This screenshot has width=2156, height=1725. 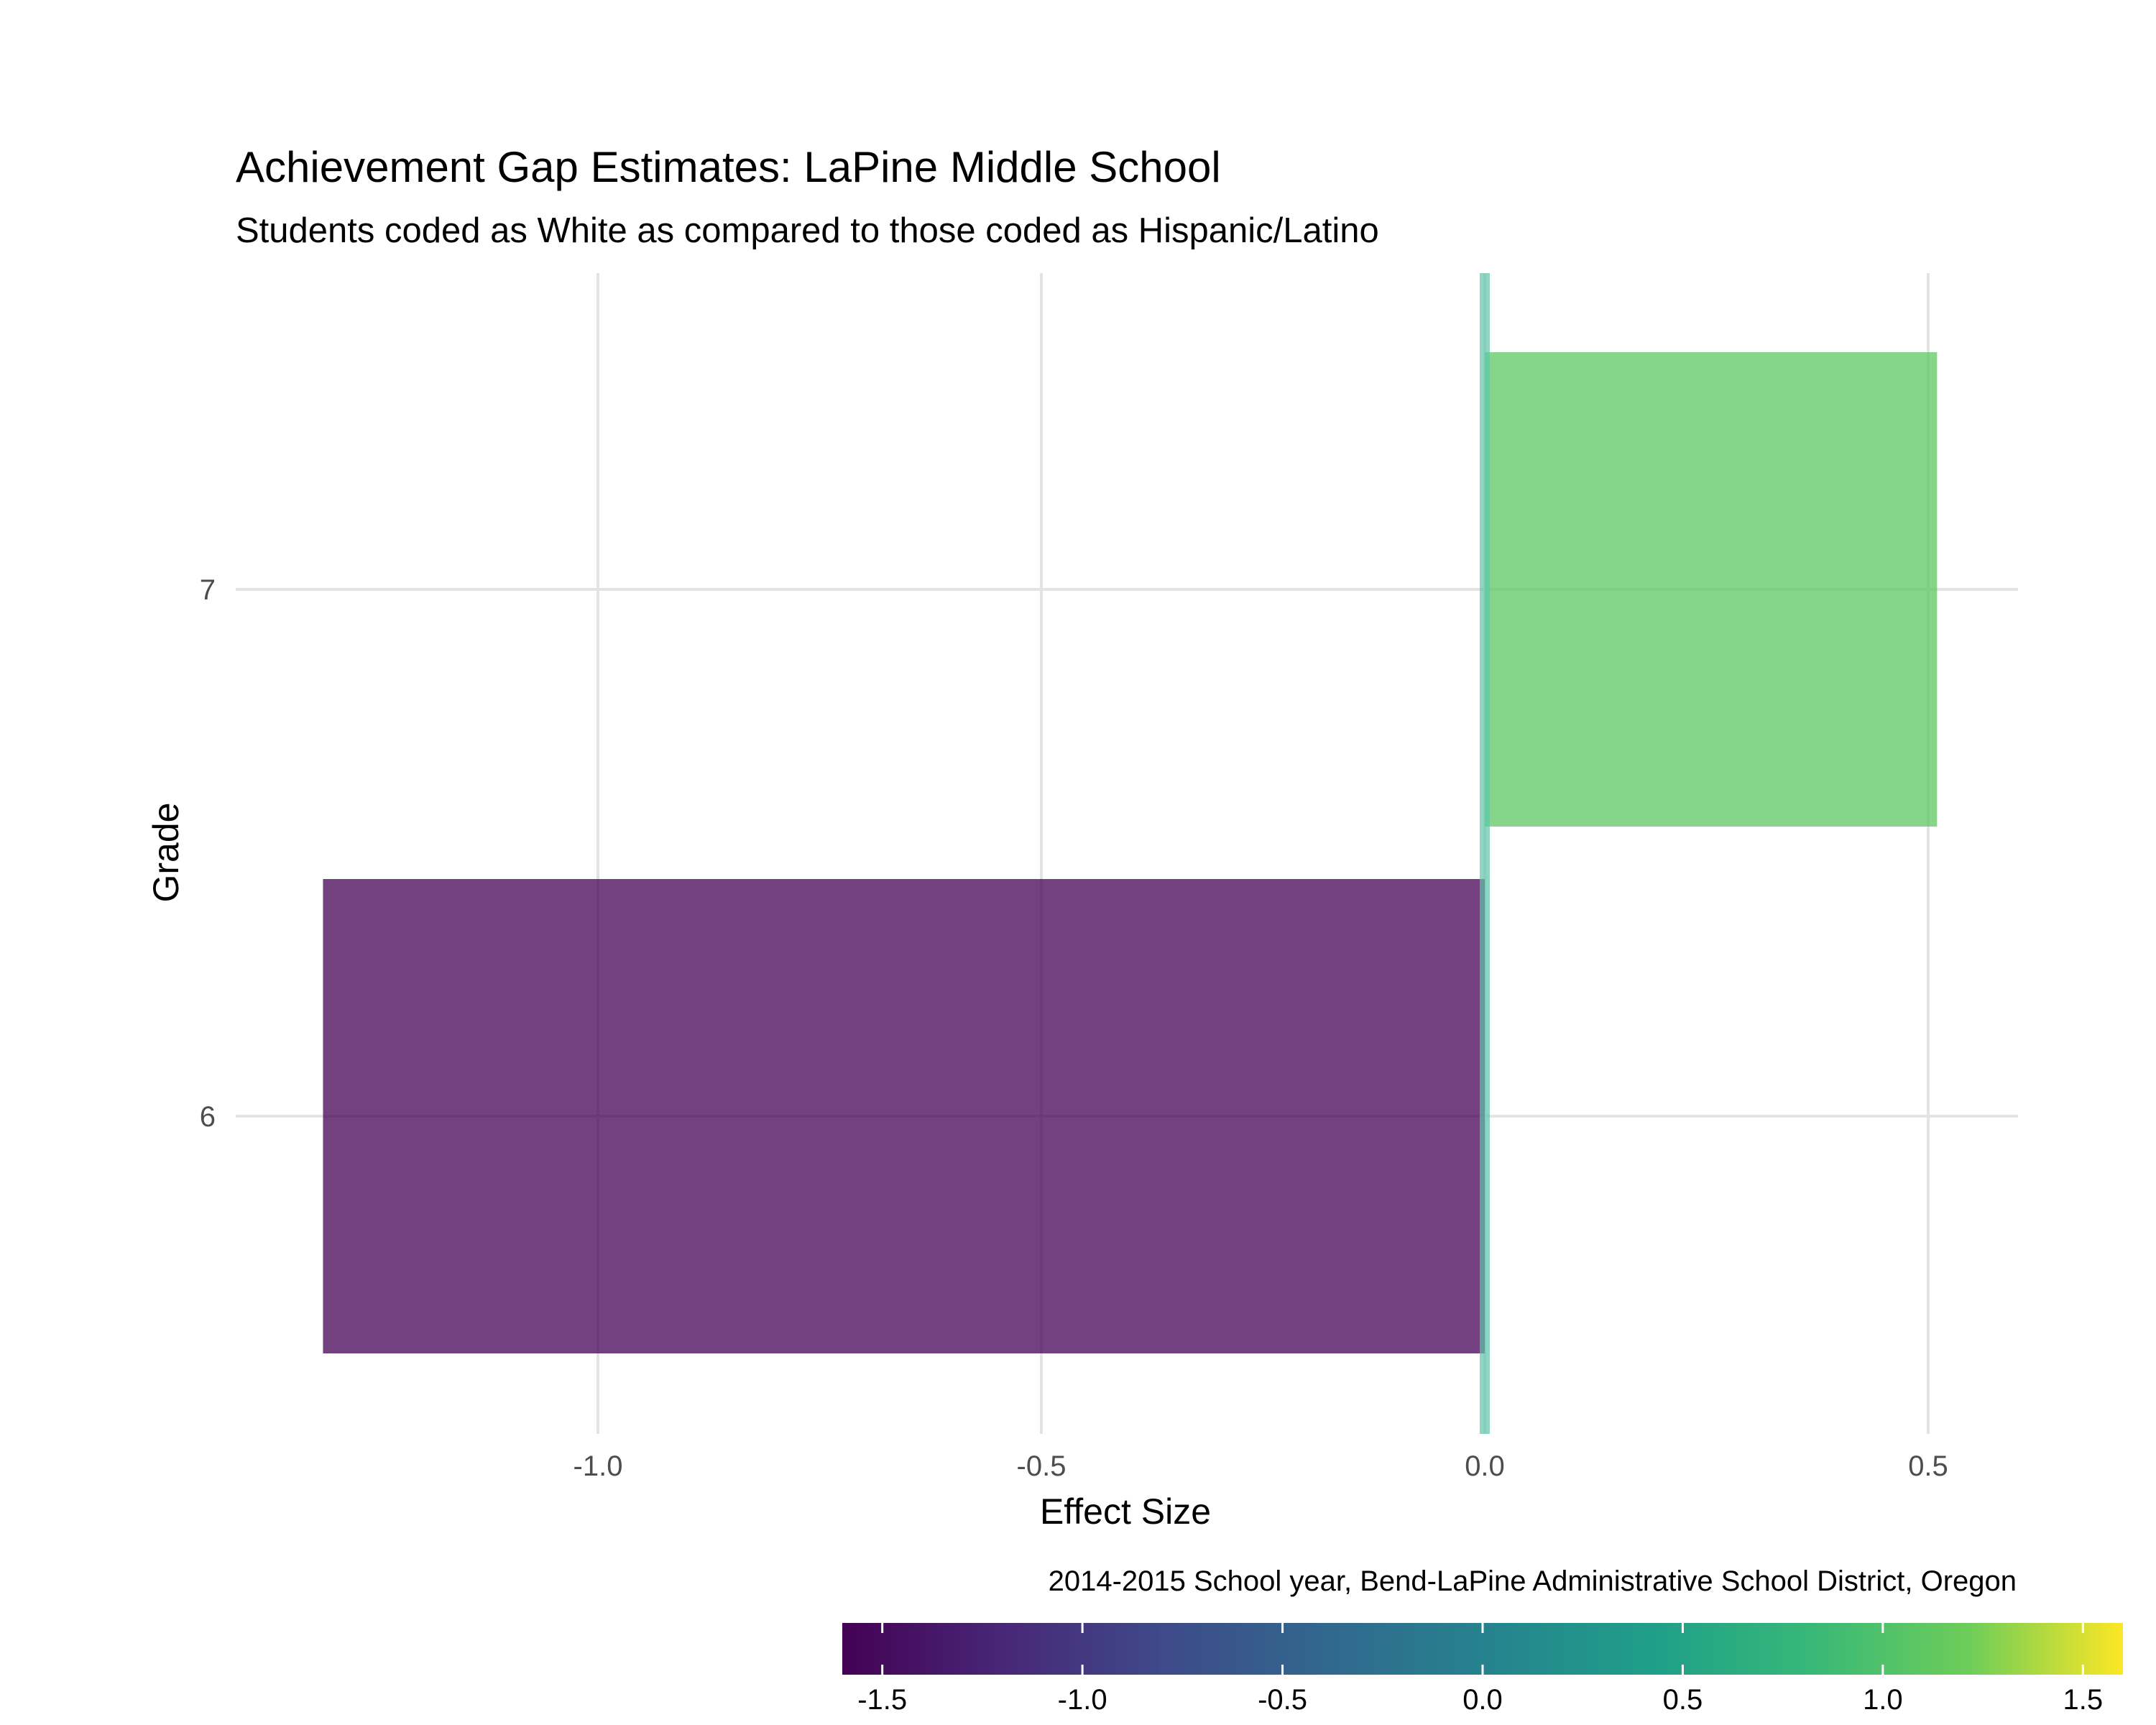 I want to click on colorbar-tick-label: 1.0, so click(x=1883, y=1700).